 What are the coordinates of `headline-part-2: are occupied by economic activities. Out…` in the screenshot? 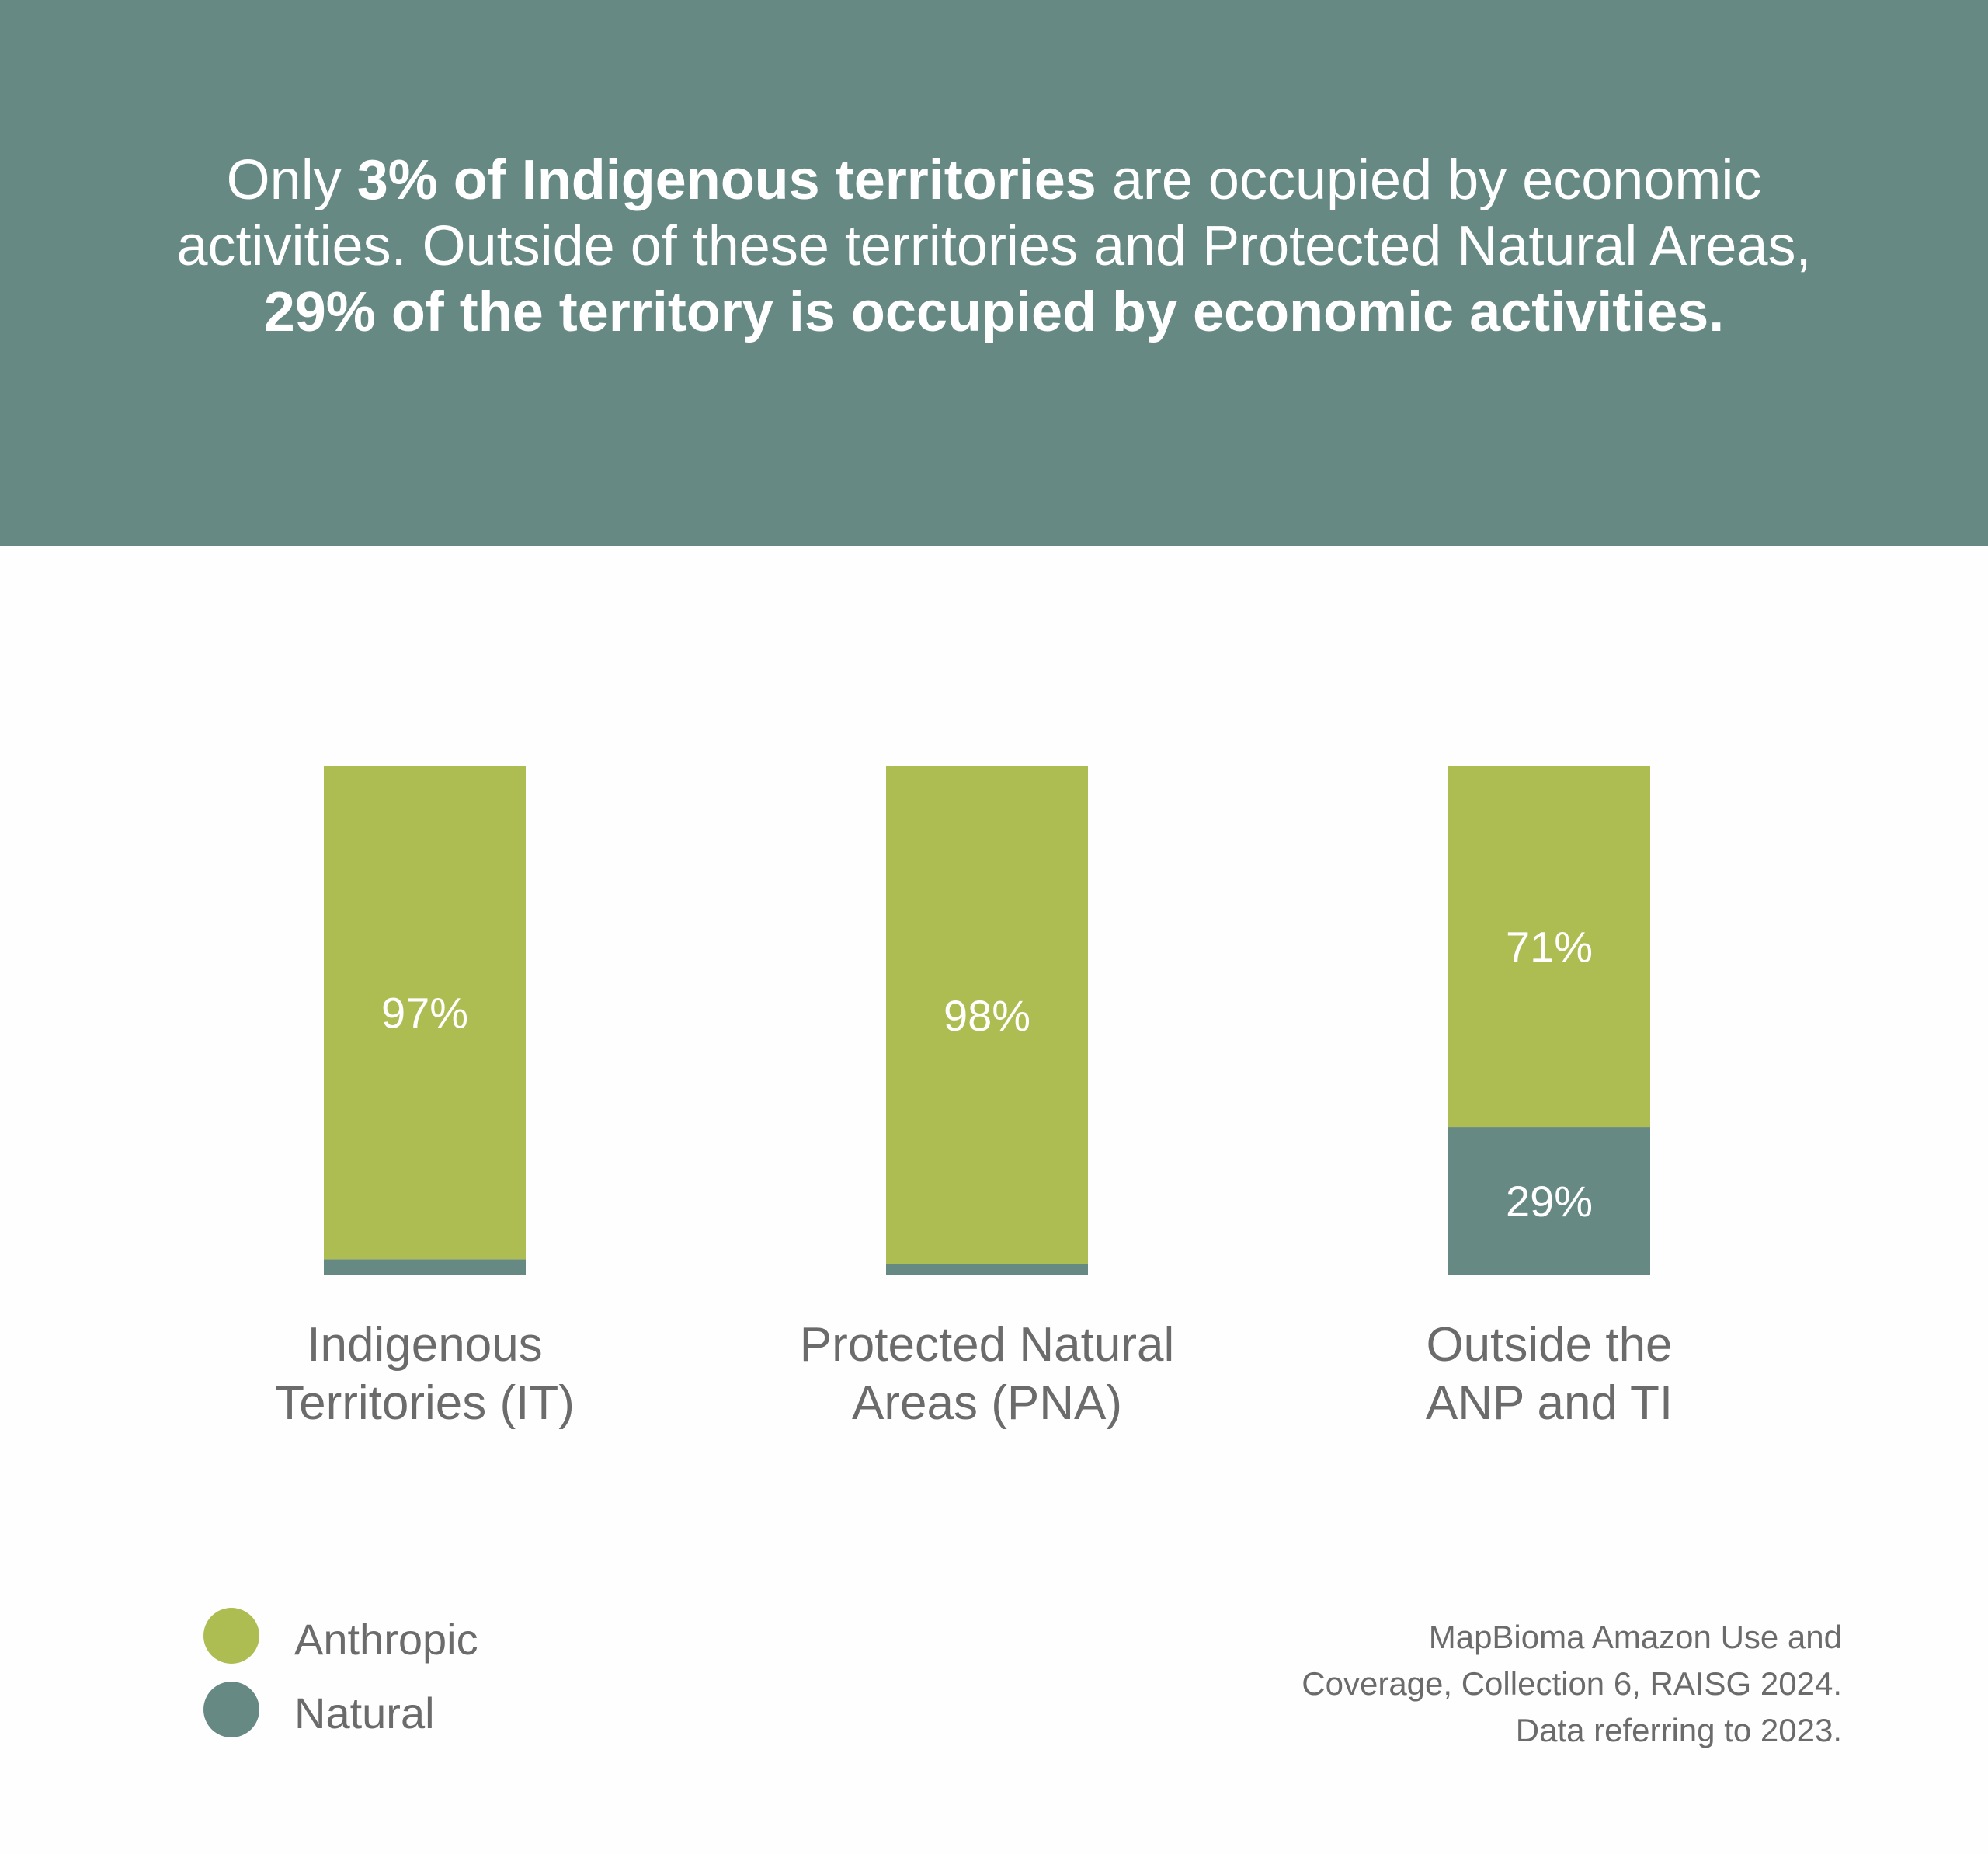 It's located at (994, 213).